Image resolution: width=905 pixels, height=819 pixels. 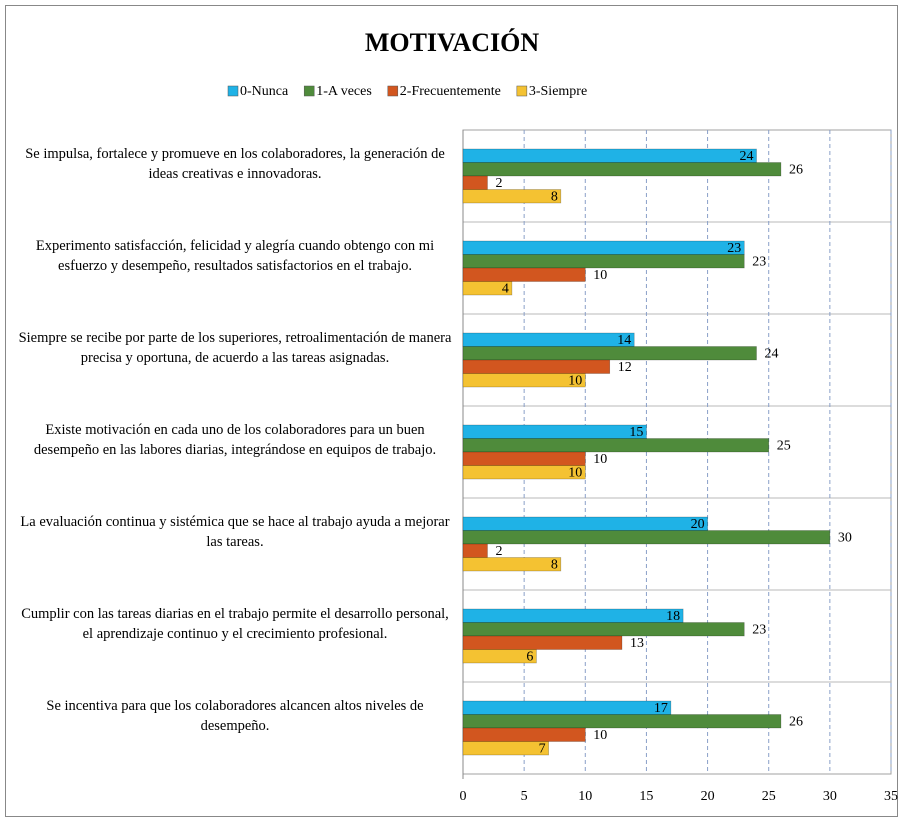 I want to click on x-tick-label: 10, so click(x=585, y=796).